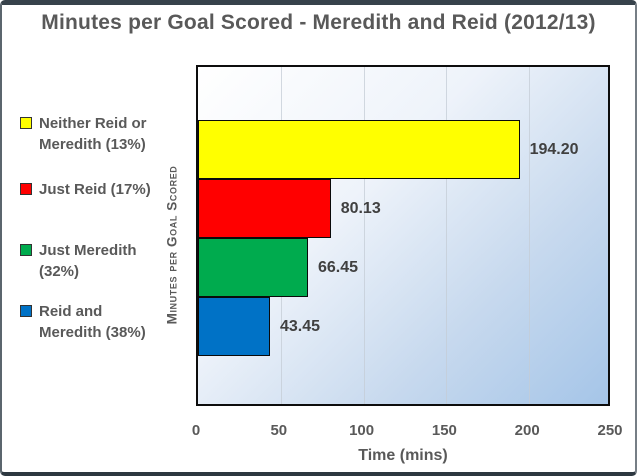  What do you see at coordinates (403, 455) in the screenshot?
I see `x-axis-title: Time (mins)` at bounding box center [403, 455].